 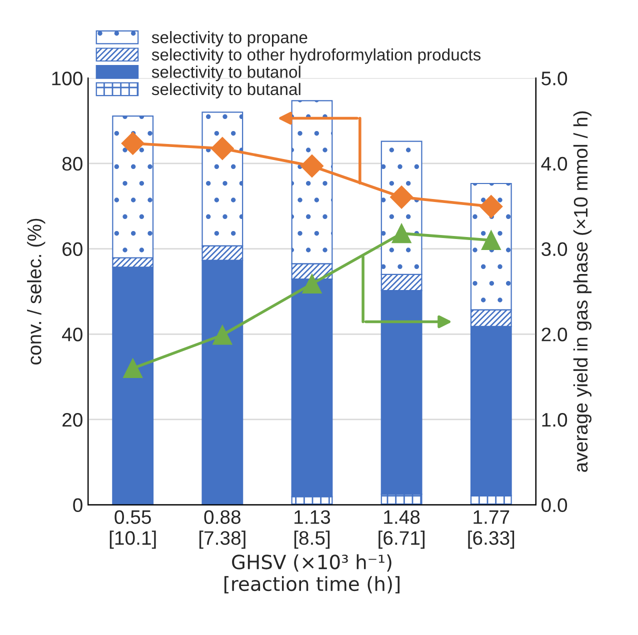 What do you see at coordinates (555, 505) in the screenshot?
I see `y2-tick-label: 0.0` at bounding box center [555, 505].